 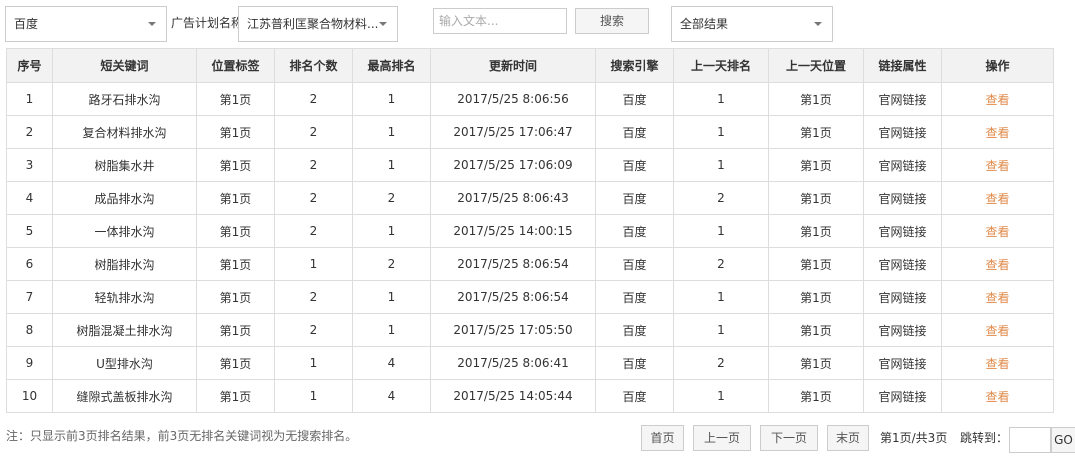 I want to click on table-cell: 树脂排水沟, so click(x=124, y=264).